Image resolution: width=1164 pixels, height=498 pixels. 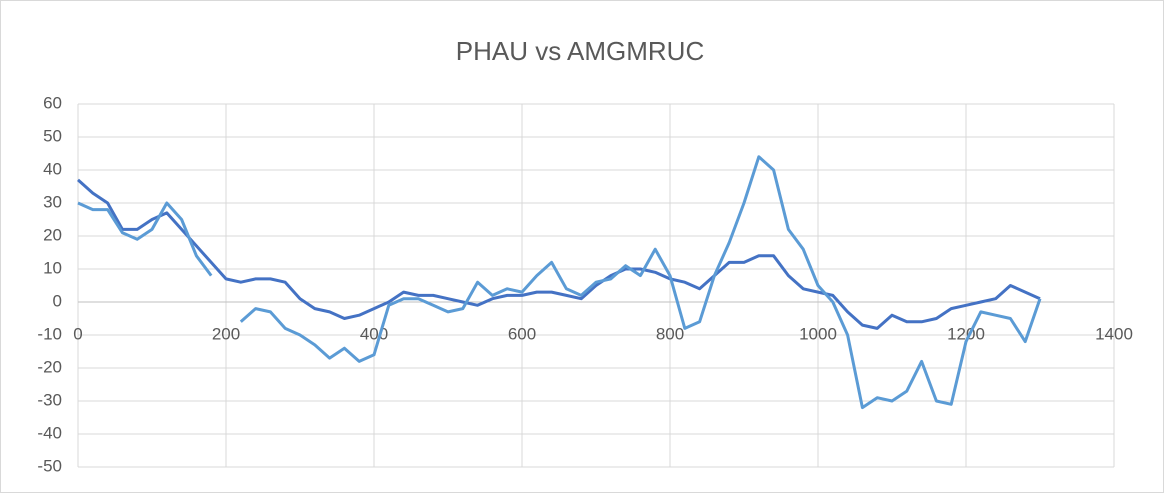 What do you see at coordinates (52, 267) in the screenshot?
I see `y-tick-label: 10` at bounding box center [52, 267].